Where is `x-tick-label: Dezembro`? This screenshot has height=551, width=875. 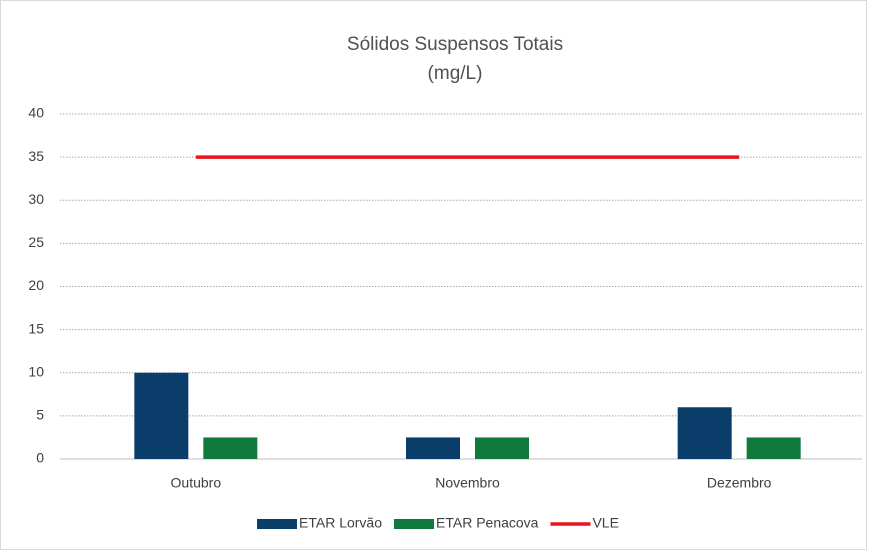 x-tick-label: Dezembro is located at coordinates (739, 483).